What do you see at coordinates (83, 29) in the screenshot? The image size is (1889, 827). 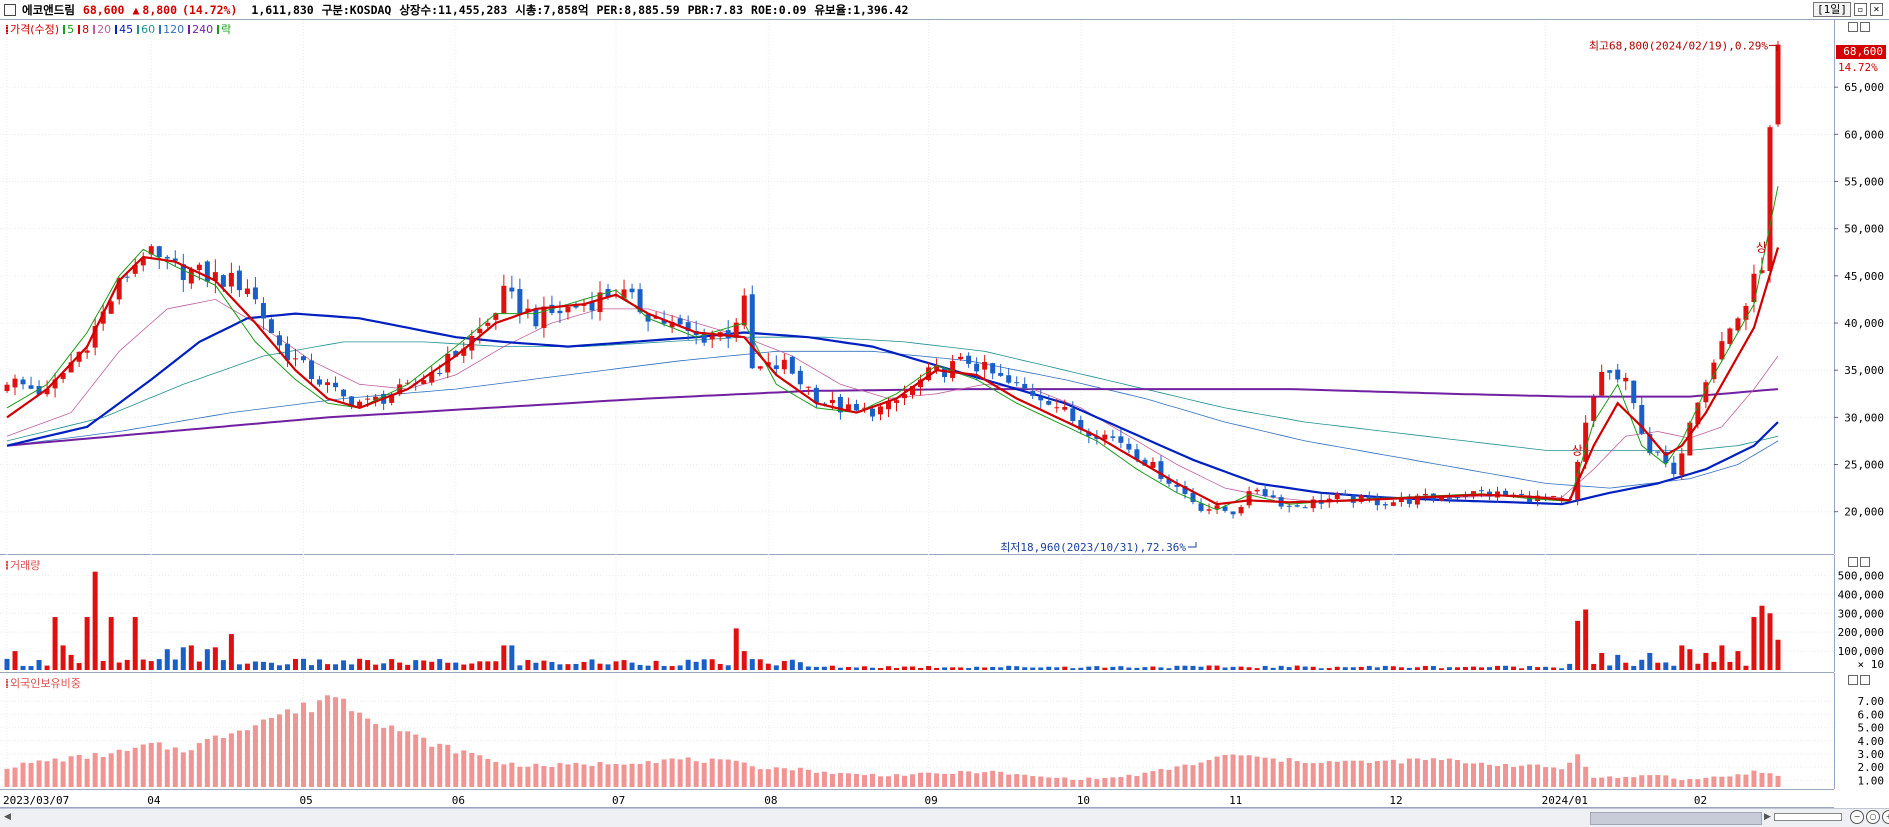 I see `legend-item: 8` at bounding box center [83, 29].